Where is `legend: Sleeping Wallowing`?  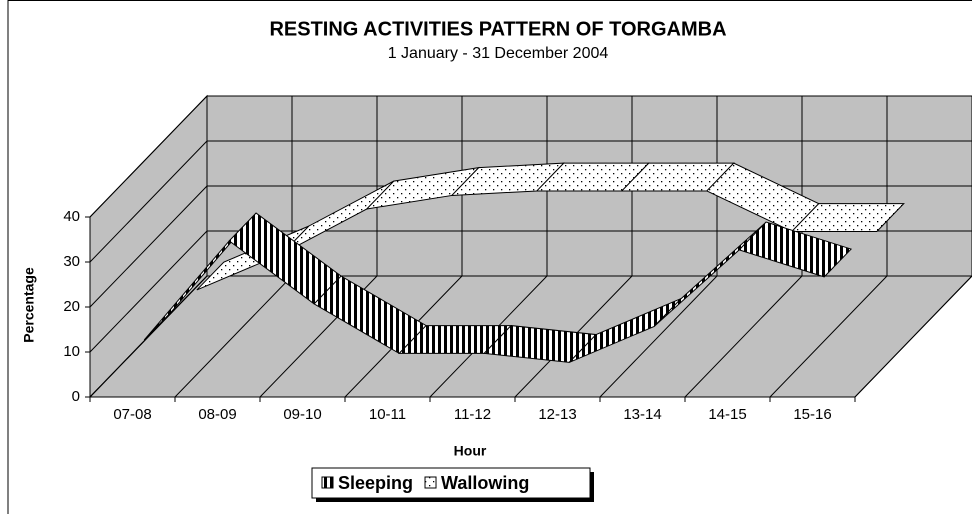 legend: Sleeping Wallowing is located at coordinates (452, 484).